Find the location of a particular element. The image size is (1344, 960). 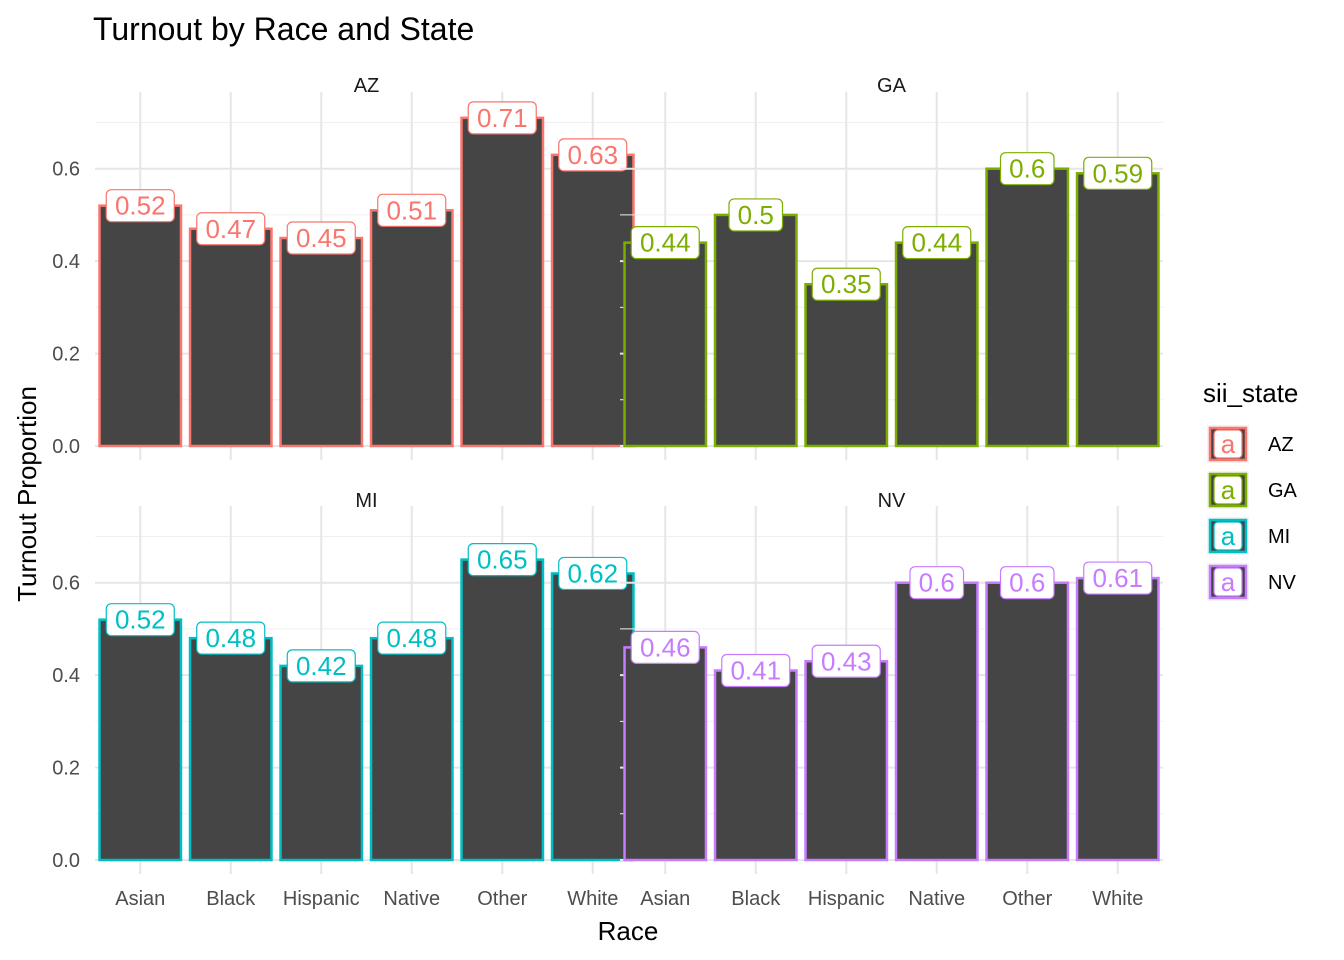

data-label: 0.63 is located at coordinates (592, 155).